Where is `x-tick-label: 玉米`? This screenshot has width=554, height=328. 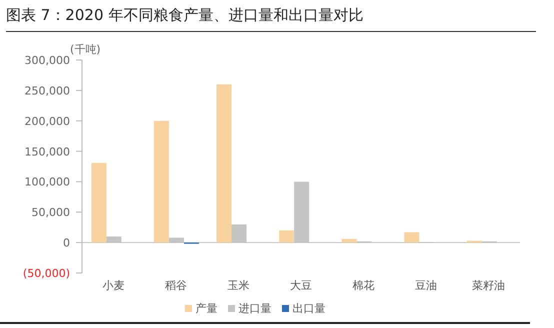 x-tick-label: 玉米 is located at coordinates (238, 285).